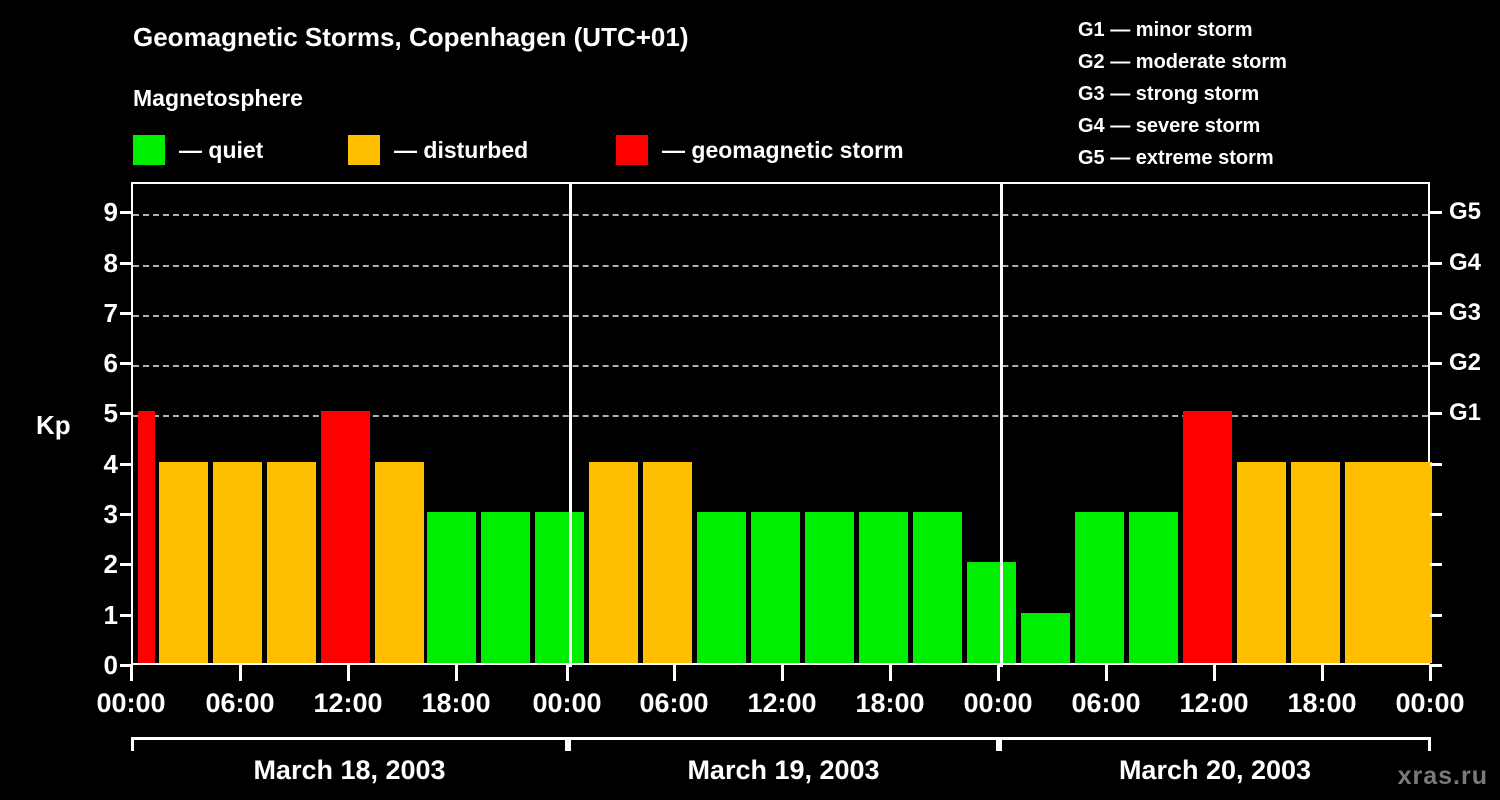 Image resolution: width=1500 pixels, height=800 pixels. What do you see at coordinates (348, 703) in the screenshot?
I see `x-tick-label-2: 12:00` at bounding box center [348, 703].